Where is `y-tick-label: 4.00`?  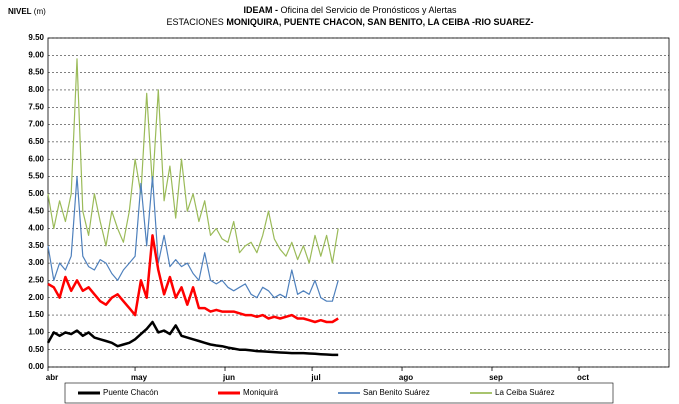 y-tick-label: 4.00 is located at coordinates (36, 228).